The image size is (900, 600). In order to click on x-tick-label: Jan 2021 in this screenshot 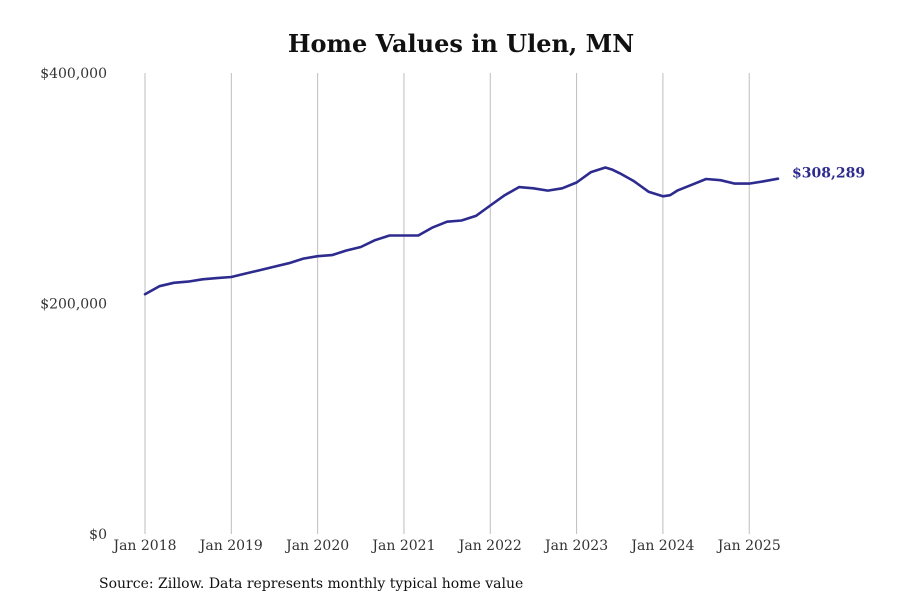, I will do `click(402, 546)`.